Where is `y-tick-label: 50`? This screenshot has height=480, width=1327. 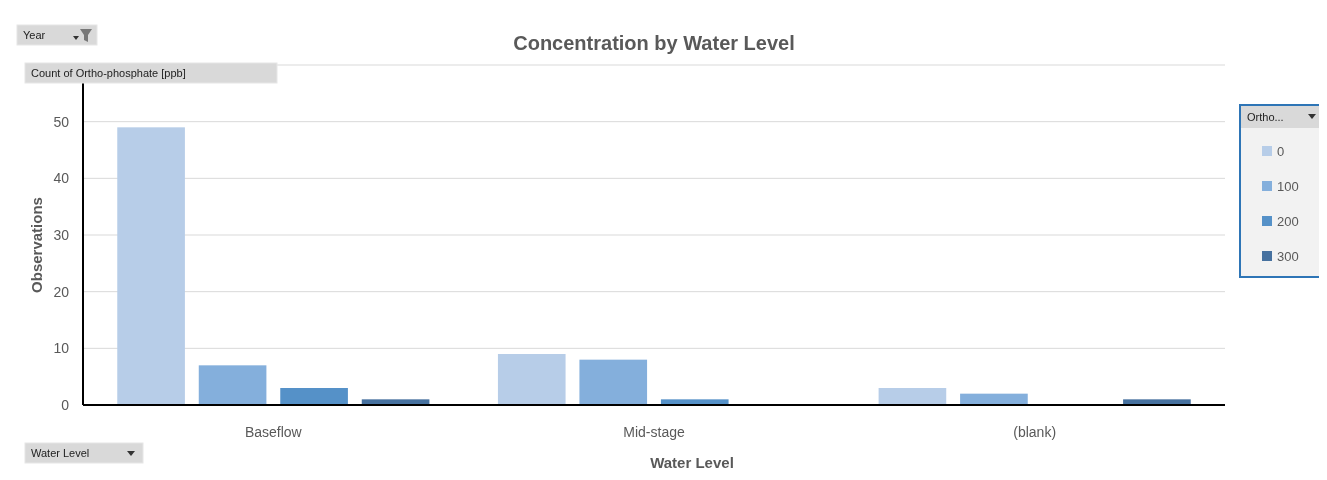 y-tick-label: 50 is located at coordinates (61, 121).